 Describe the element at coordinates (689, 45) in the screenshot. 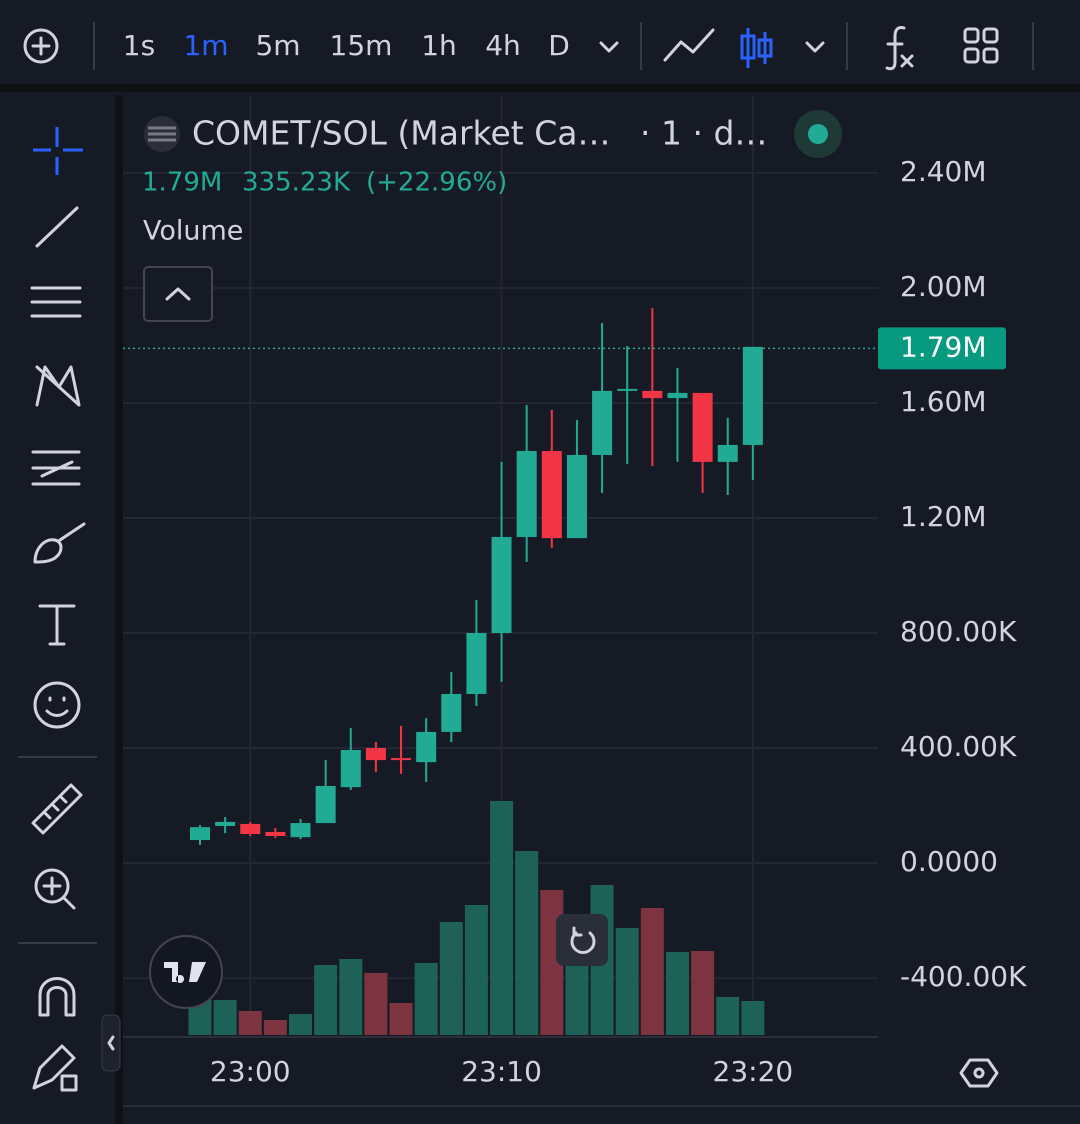

I see `line-chart-icon` at that location.